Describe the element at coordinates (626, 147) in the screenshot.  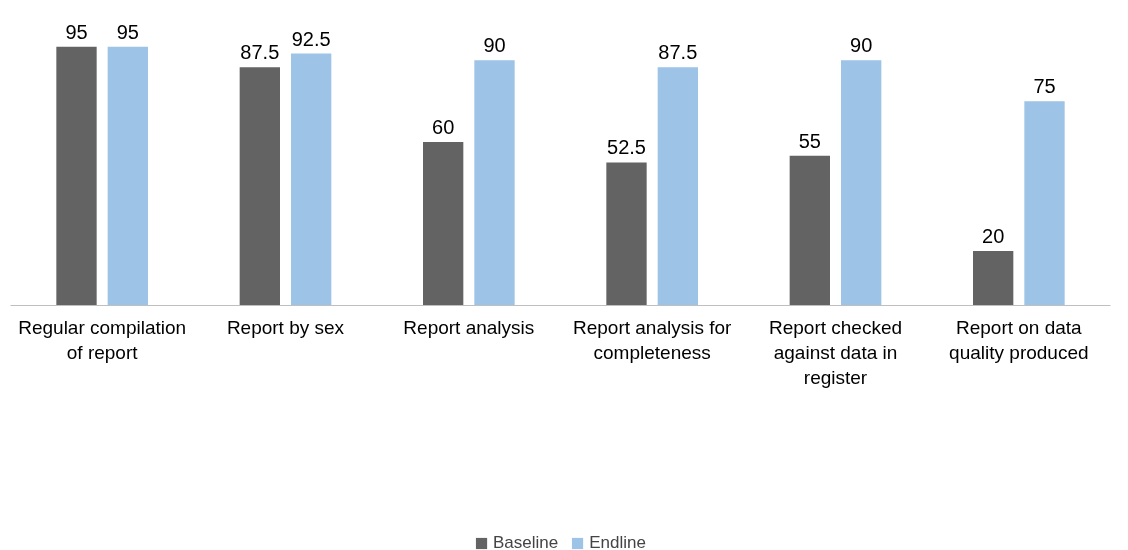
I see `data-label: 52.5` at that location.